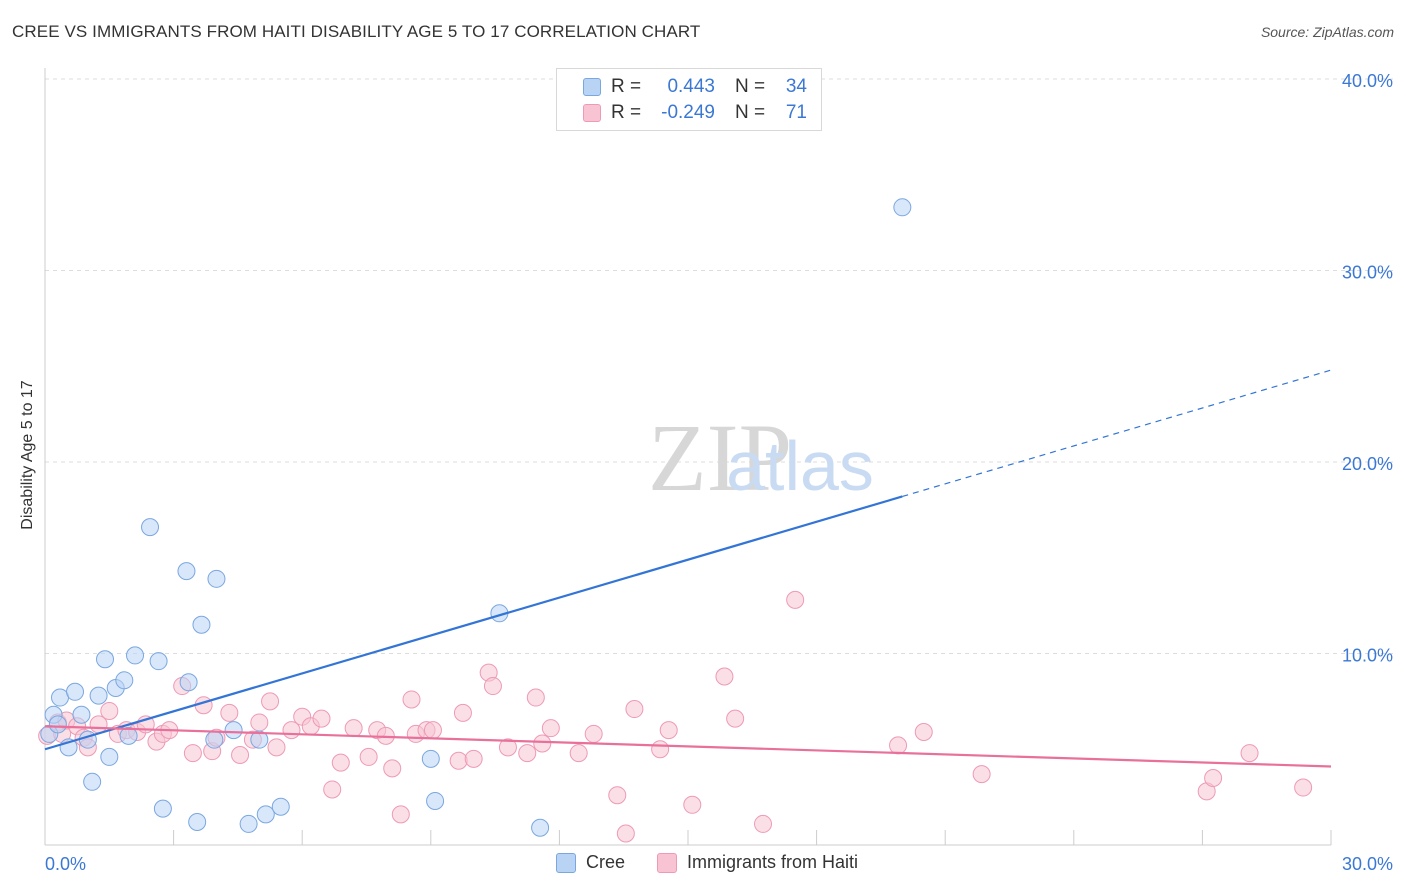 The height and width of the screenshot is (892, 1406). I want to click on x-tick-label: 30.0%, so click(1367, 864).